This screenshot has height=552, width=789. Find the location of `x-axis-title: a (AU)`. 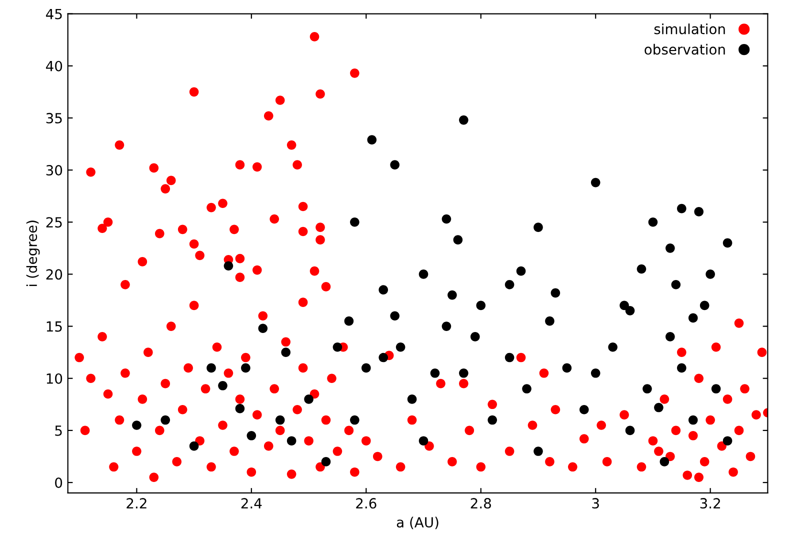

x-axis-title: a (AU) is located at coordinates (417, 523).